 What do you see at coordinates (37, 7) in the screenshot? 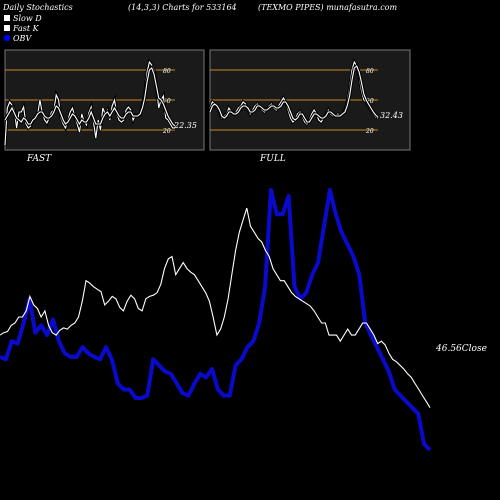
I see `chart-title: Daily Stochastics` at bounding box center [37, 7].